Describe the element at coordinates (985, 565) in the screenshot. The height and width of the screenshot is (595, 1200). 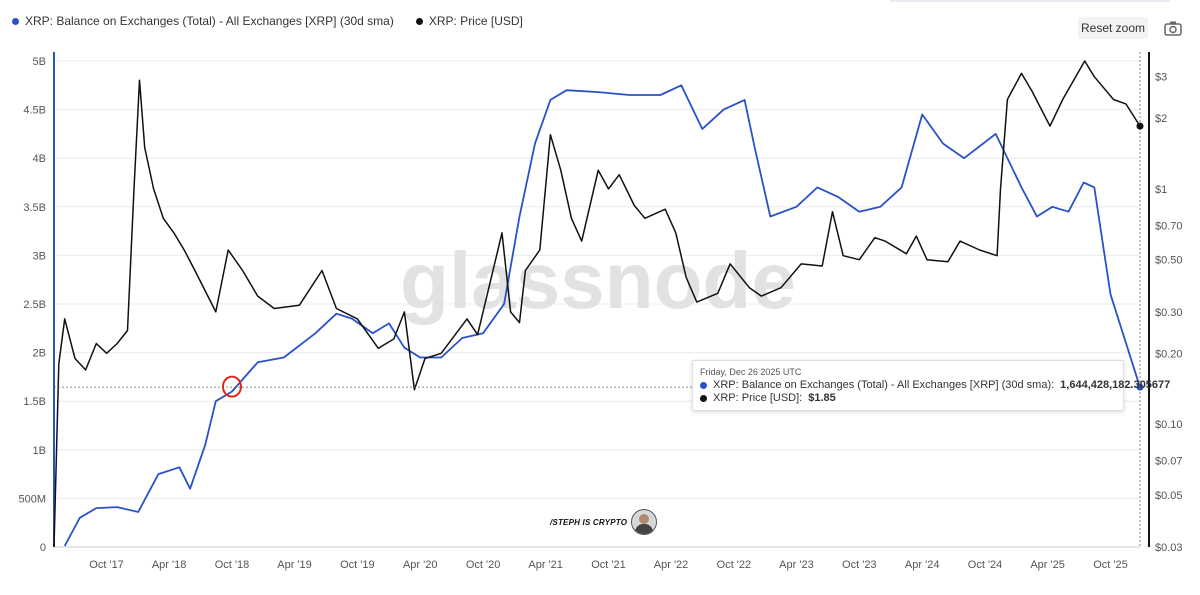
I see `x-tick-label: Oct '24` at that location.